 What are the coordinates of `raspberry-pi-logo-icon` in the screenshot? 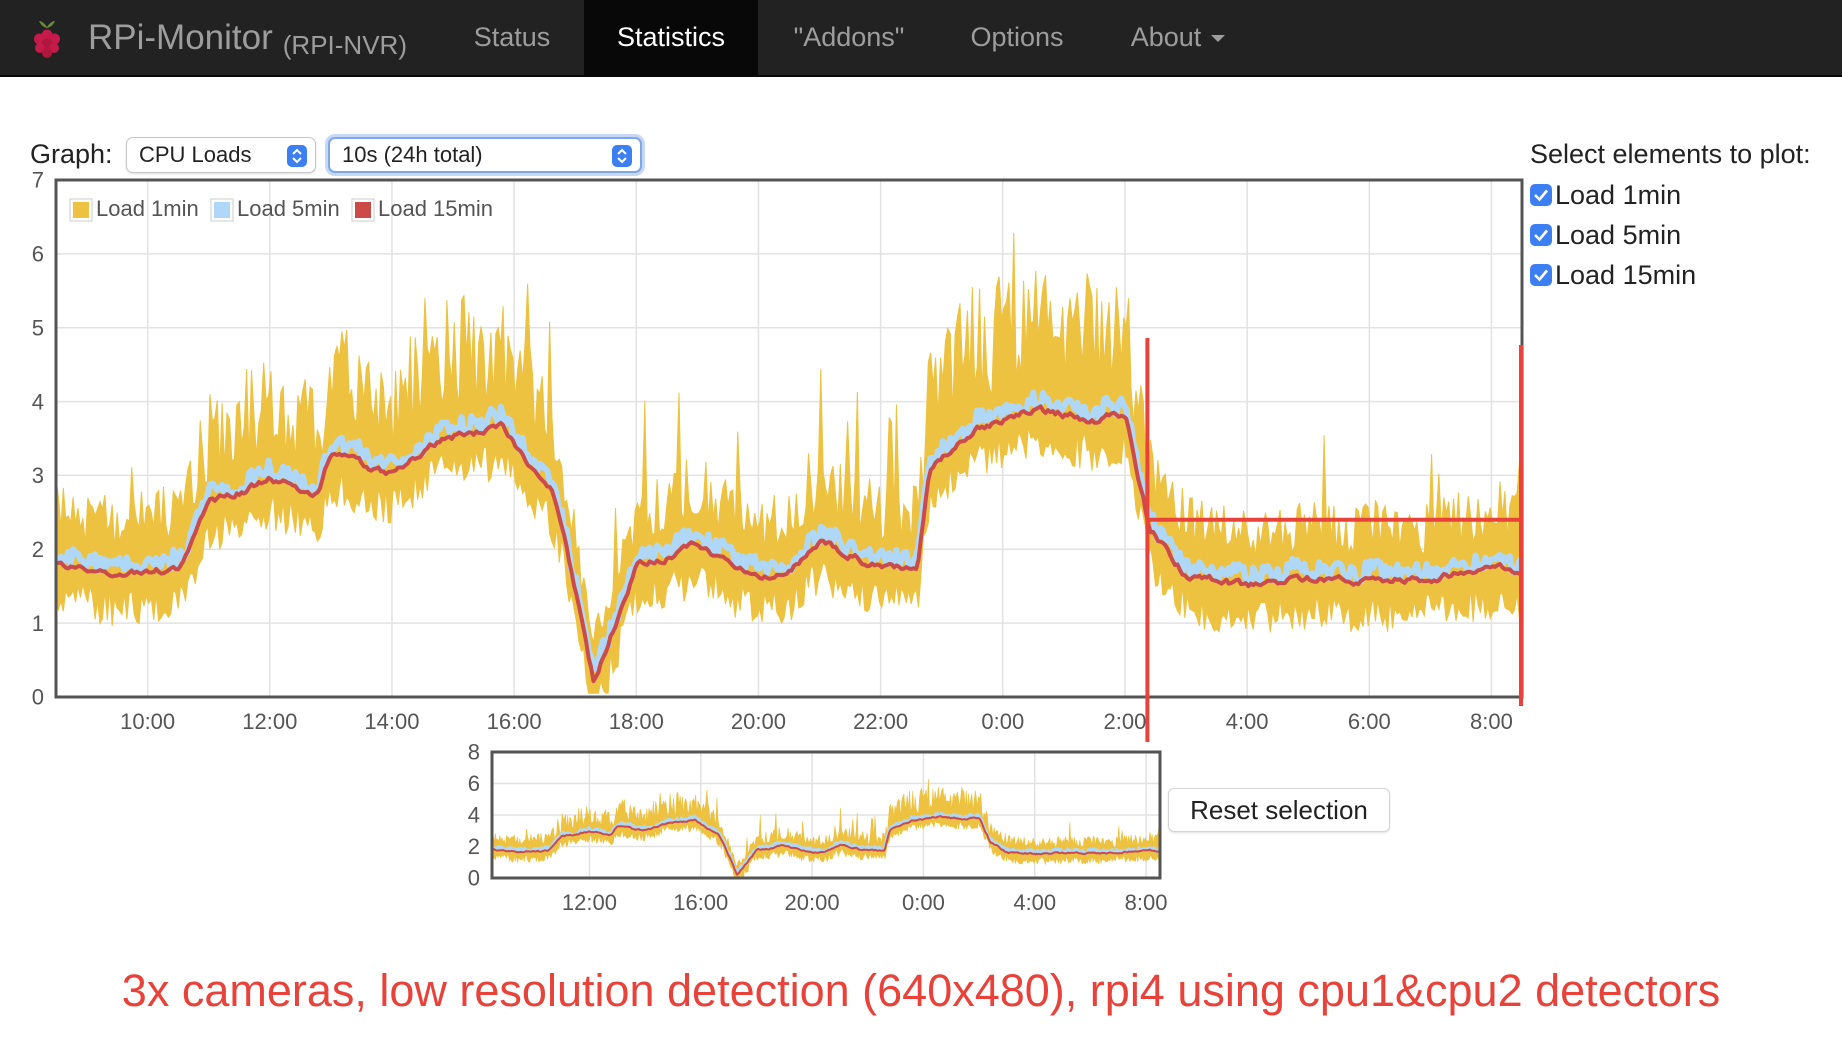 It's located at (47, 39).